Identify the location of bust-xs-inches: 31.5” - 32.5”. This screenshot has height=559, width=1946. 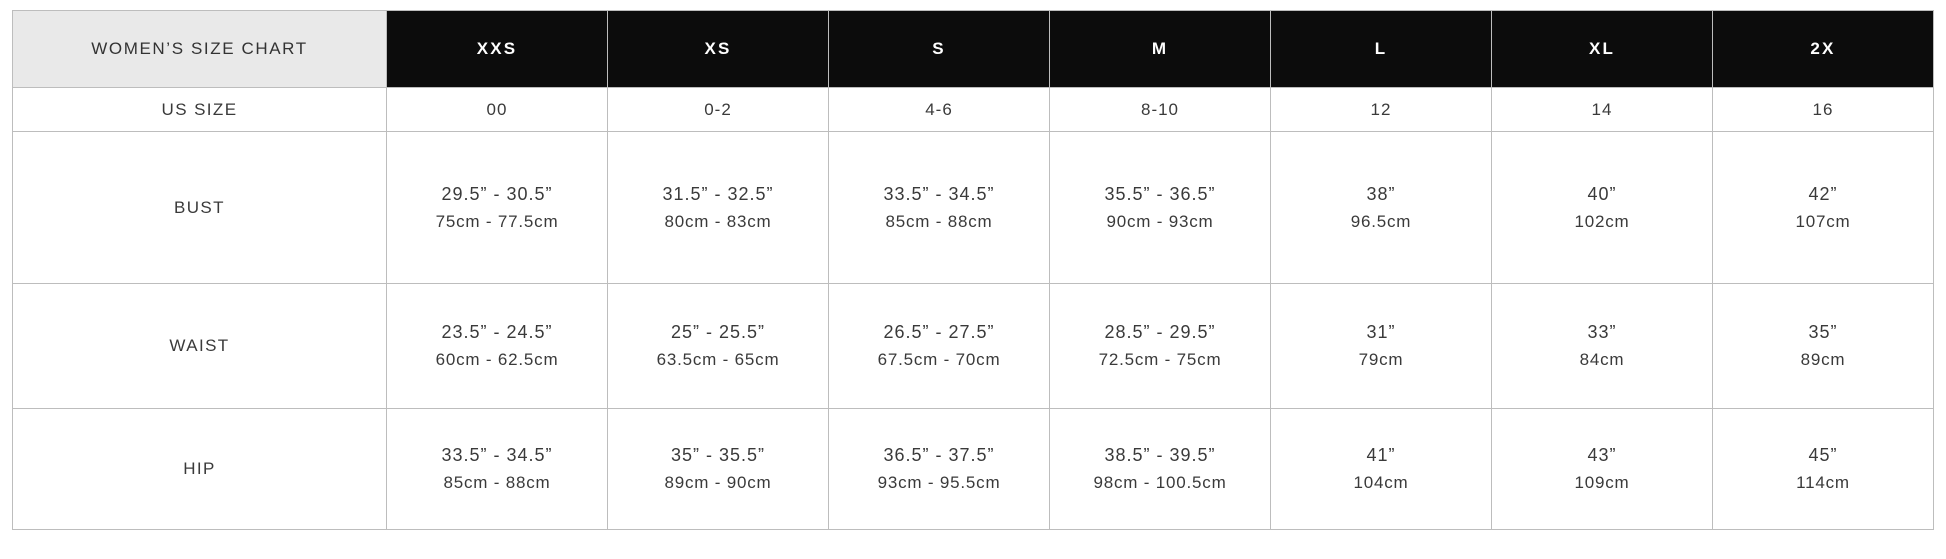
(718, 193).